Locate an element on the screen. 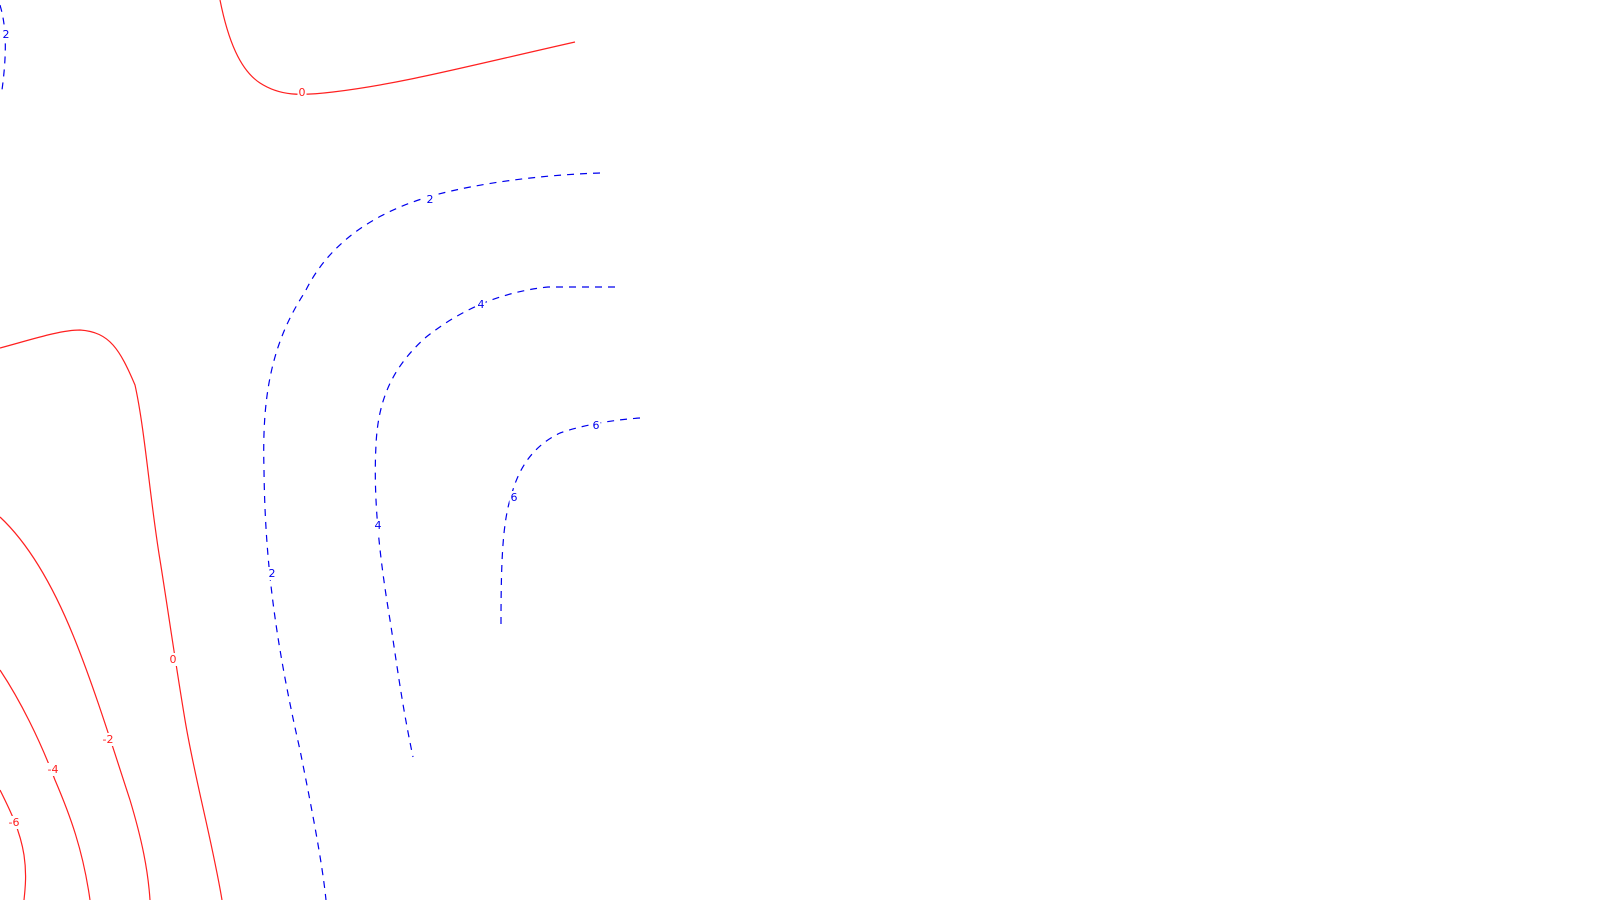 Image resolution: width=1600 pixels, height=900 pixels. contour-label-pos2-corner: 2 is located at coordinates (6, 34).